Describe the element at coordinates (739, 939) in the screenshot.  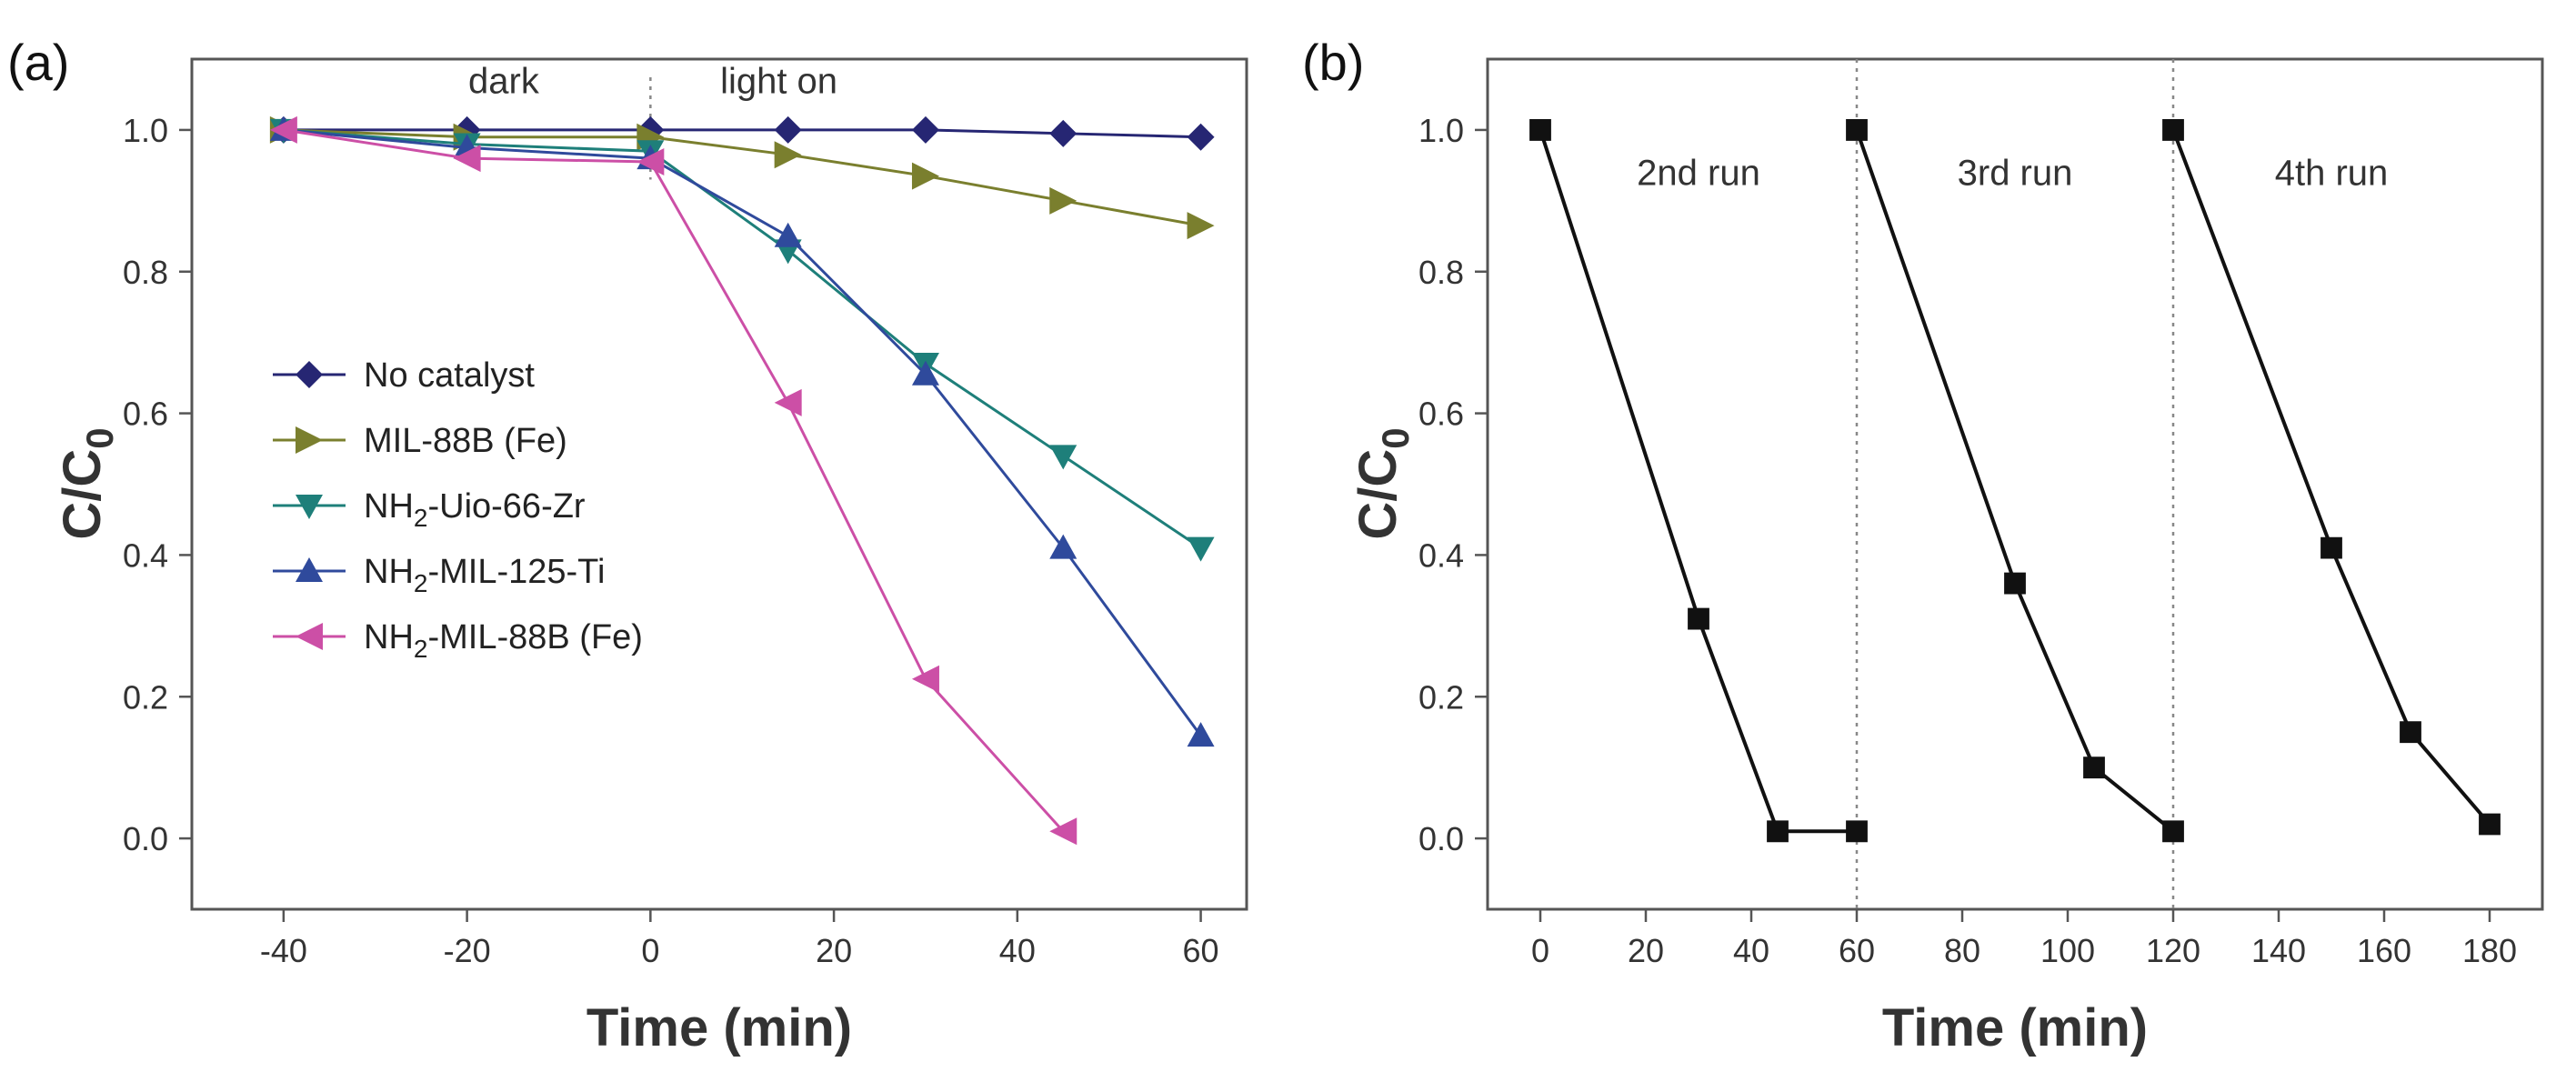
I see `panel-a-x-ticks: -40 -20 0 20 40 60` at that location.